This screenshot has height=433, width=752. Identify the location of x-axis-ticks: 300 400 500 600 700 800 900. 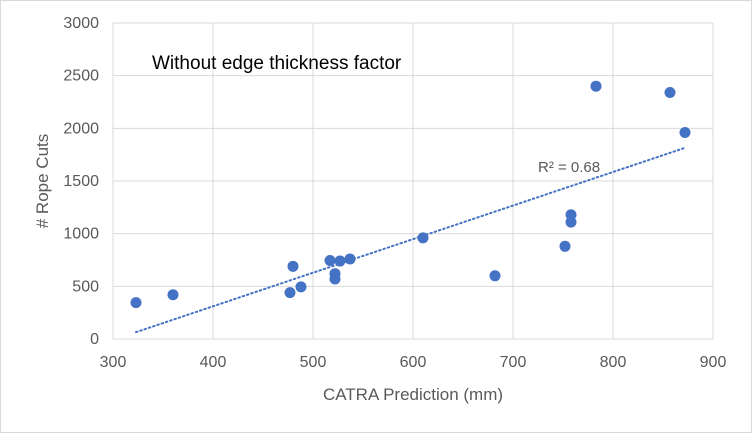
(413, 362).